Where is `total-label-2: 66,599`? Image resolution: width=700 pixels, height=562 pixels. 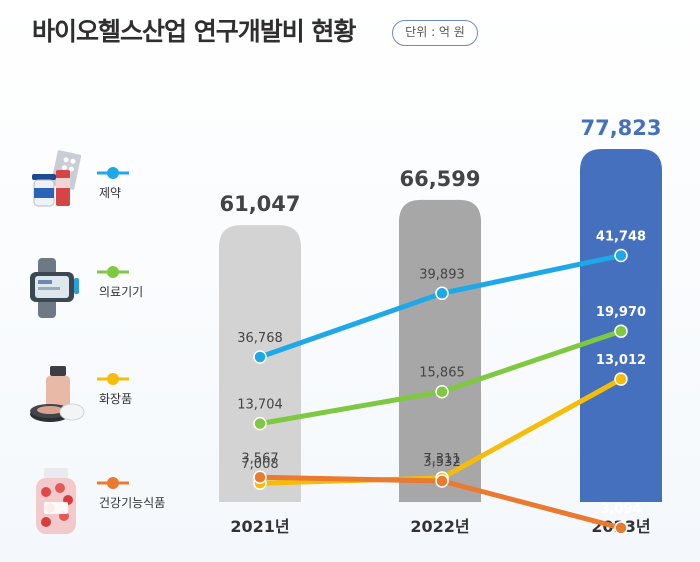
total-label-2: 66,599 is located at coordinates (439, 179).